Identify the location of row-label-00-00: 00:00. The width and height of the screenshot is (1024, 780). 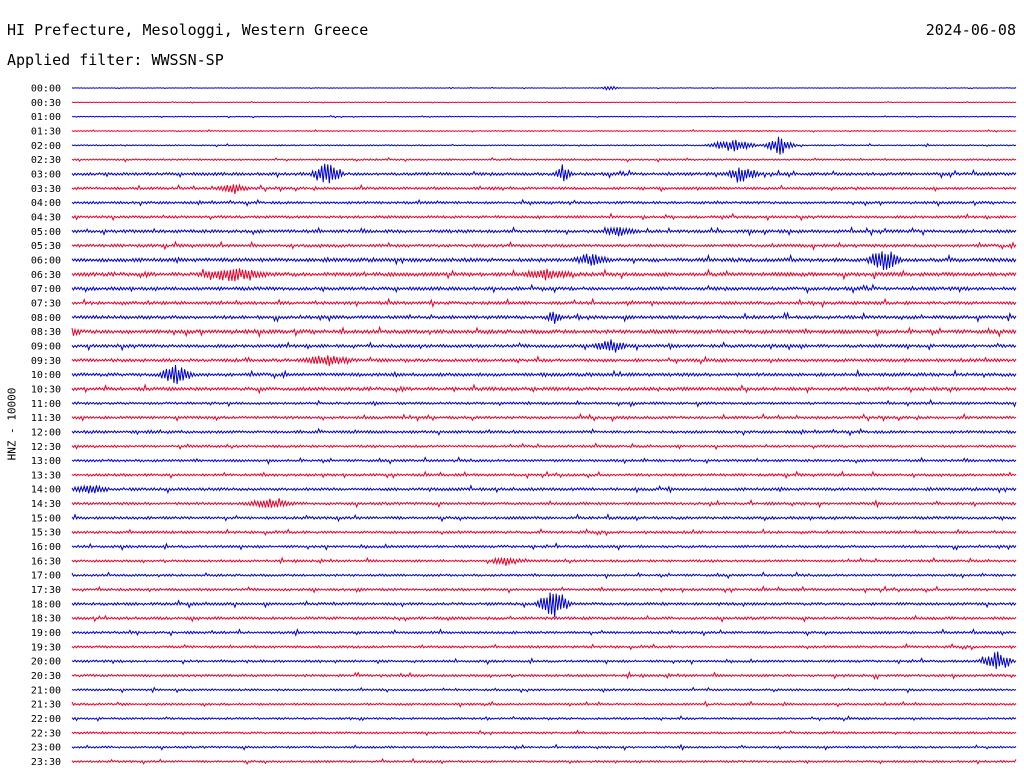
(46, 89).